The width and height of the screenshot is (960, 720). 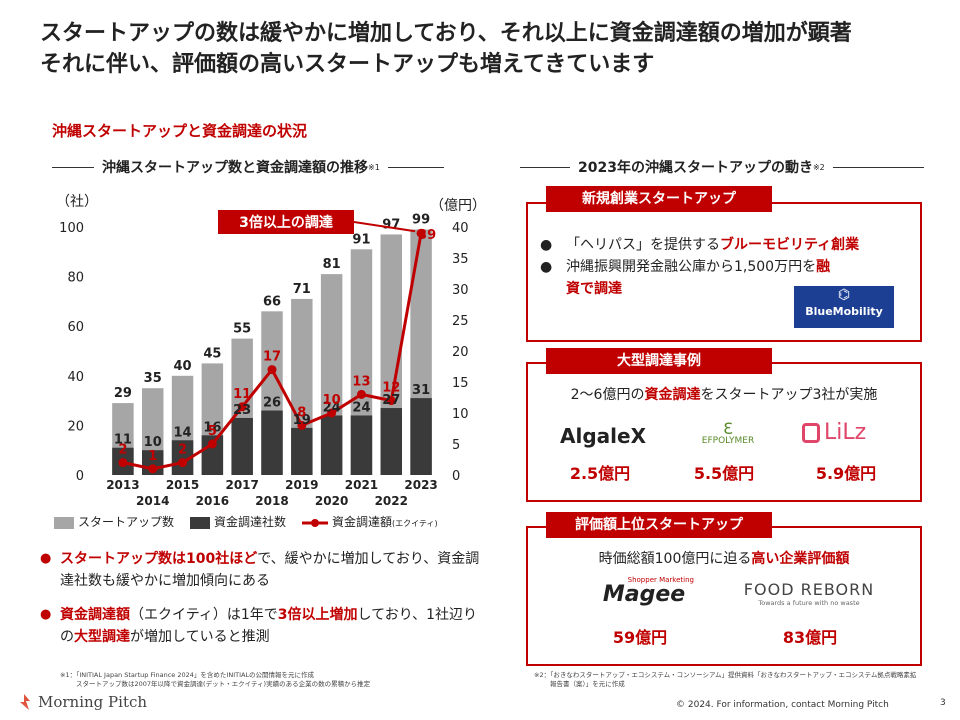 I want to click on bullet-1-highlight: スタートアップ数は100社ほど, so click(x=159, y=559).